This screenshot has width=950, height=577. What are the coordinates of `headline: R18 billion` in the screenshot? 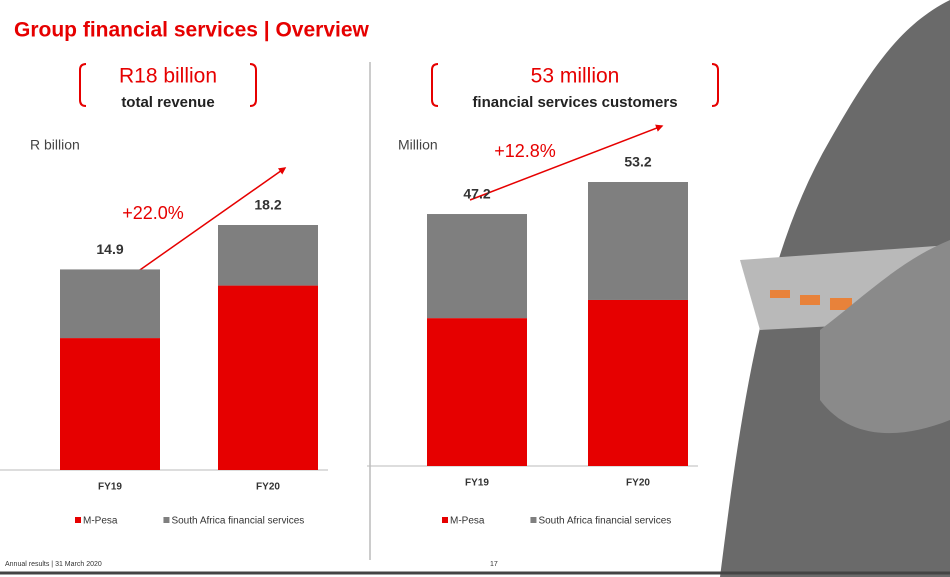 It's located at (168, 76).